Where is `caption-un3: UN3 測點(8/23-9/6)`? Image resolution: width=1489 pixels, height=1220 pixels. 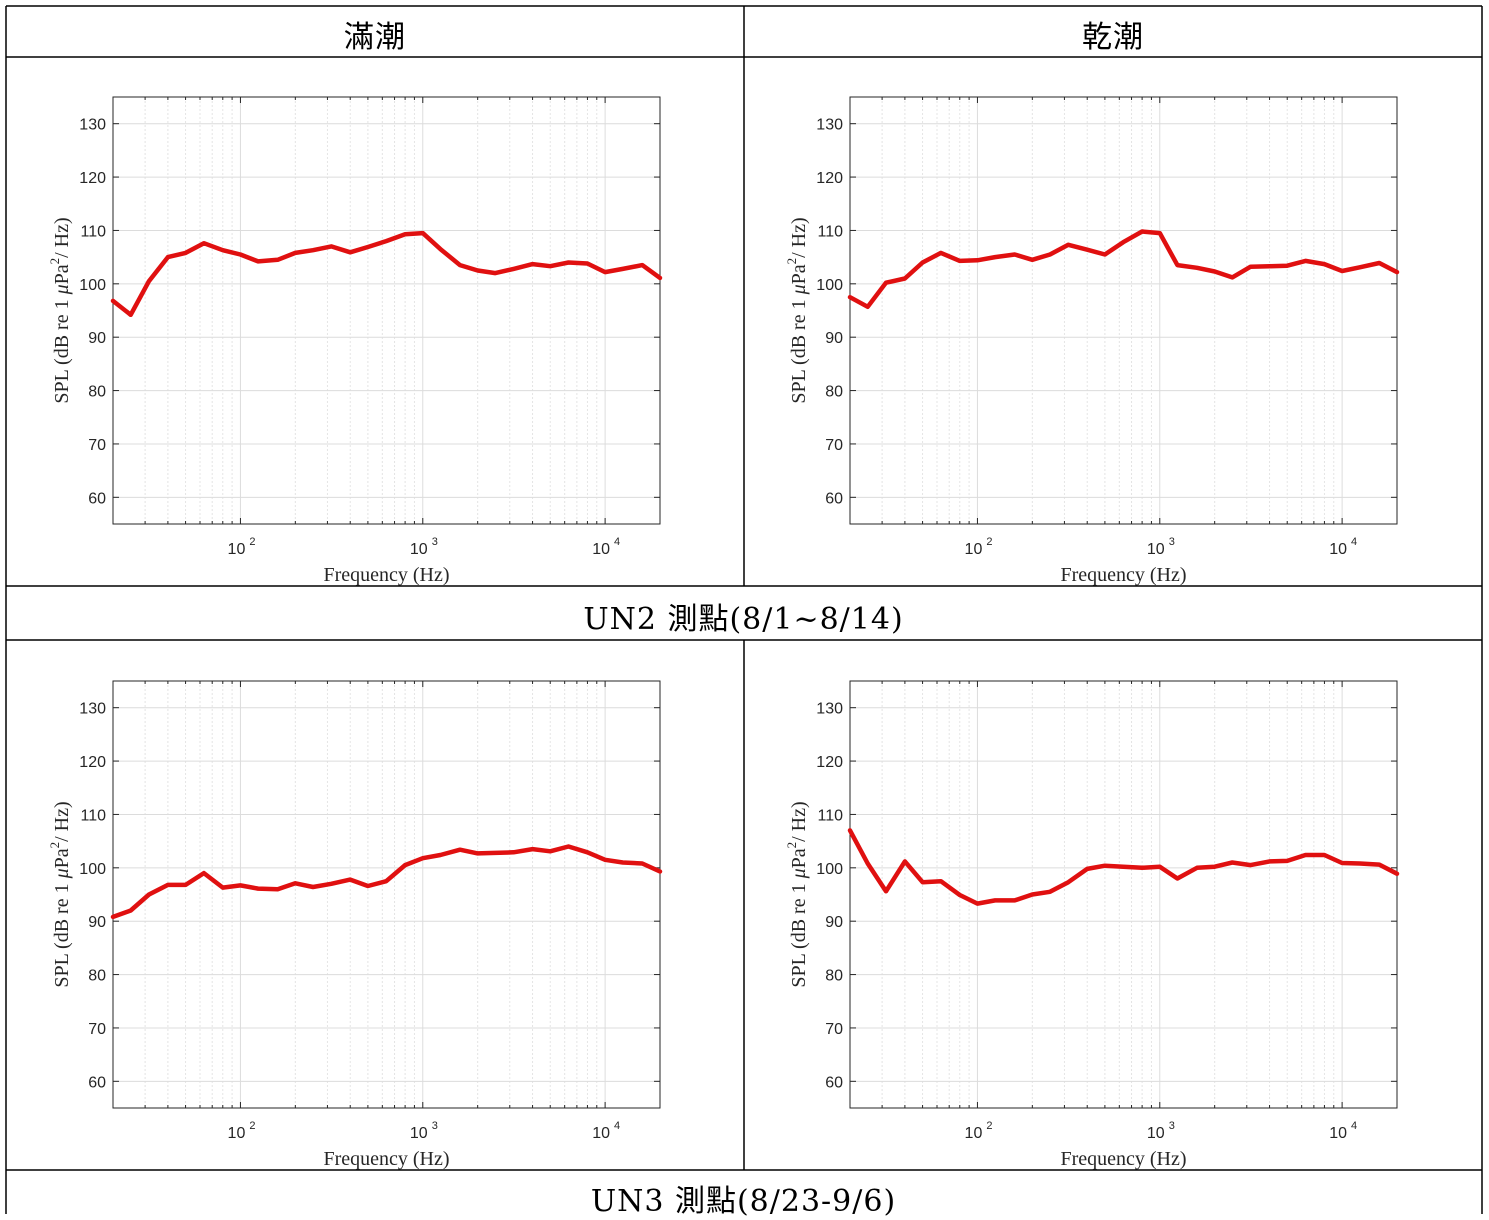
caption-un3: UN3 測點(8/23-9/6) is located at coordinates (743, 1201).